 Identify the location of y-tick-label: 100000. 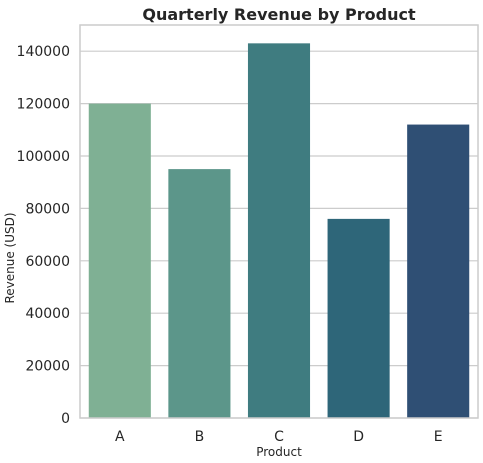
(43, 157).